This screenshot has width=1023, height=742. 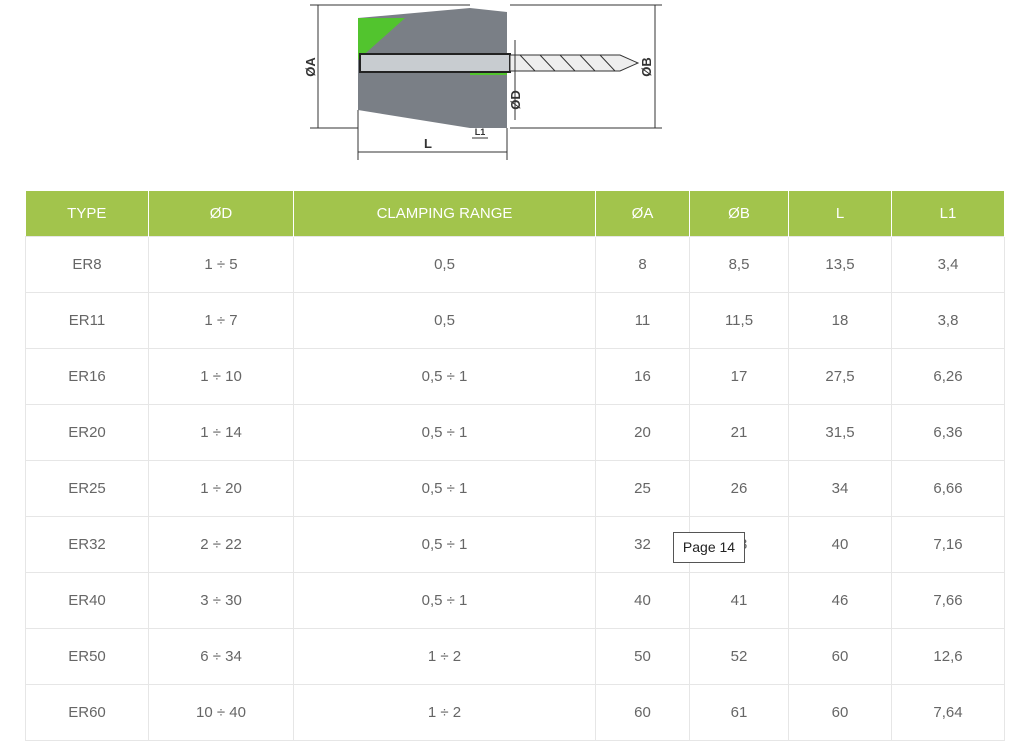 I want to click on table-row: ER40 3 ÷ 30 0,5 ÷ 1 40 41 46 7,66, so click(x=515, y=600).